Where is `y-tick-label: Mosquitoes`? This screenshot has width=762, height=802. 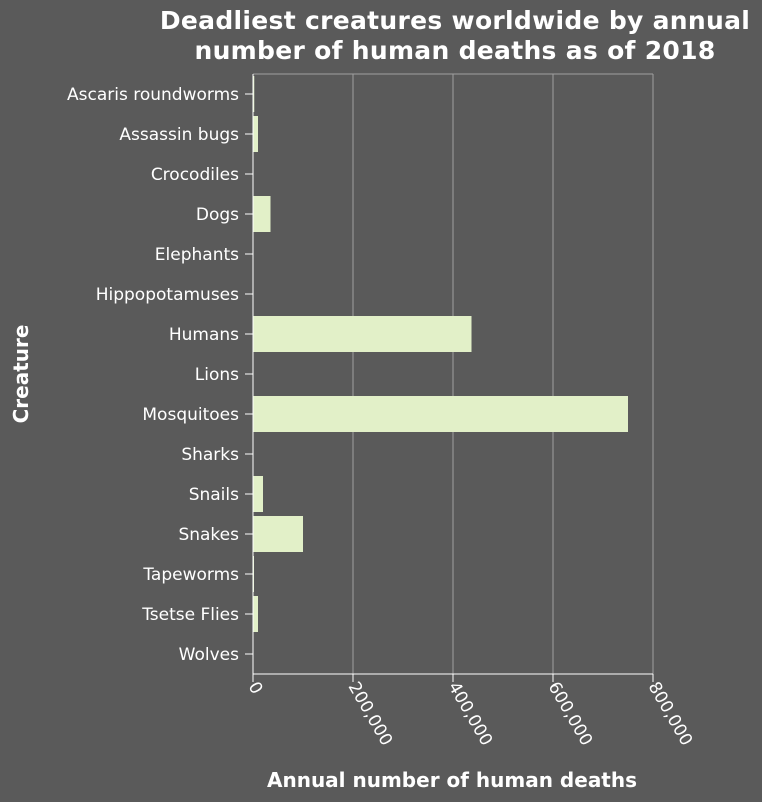 y-tick-label: Mosquitoes is located at coordinates (190, 415).